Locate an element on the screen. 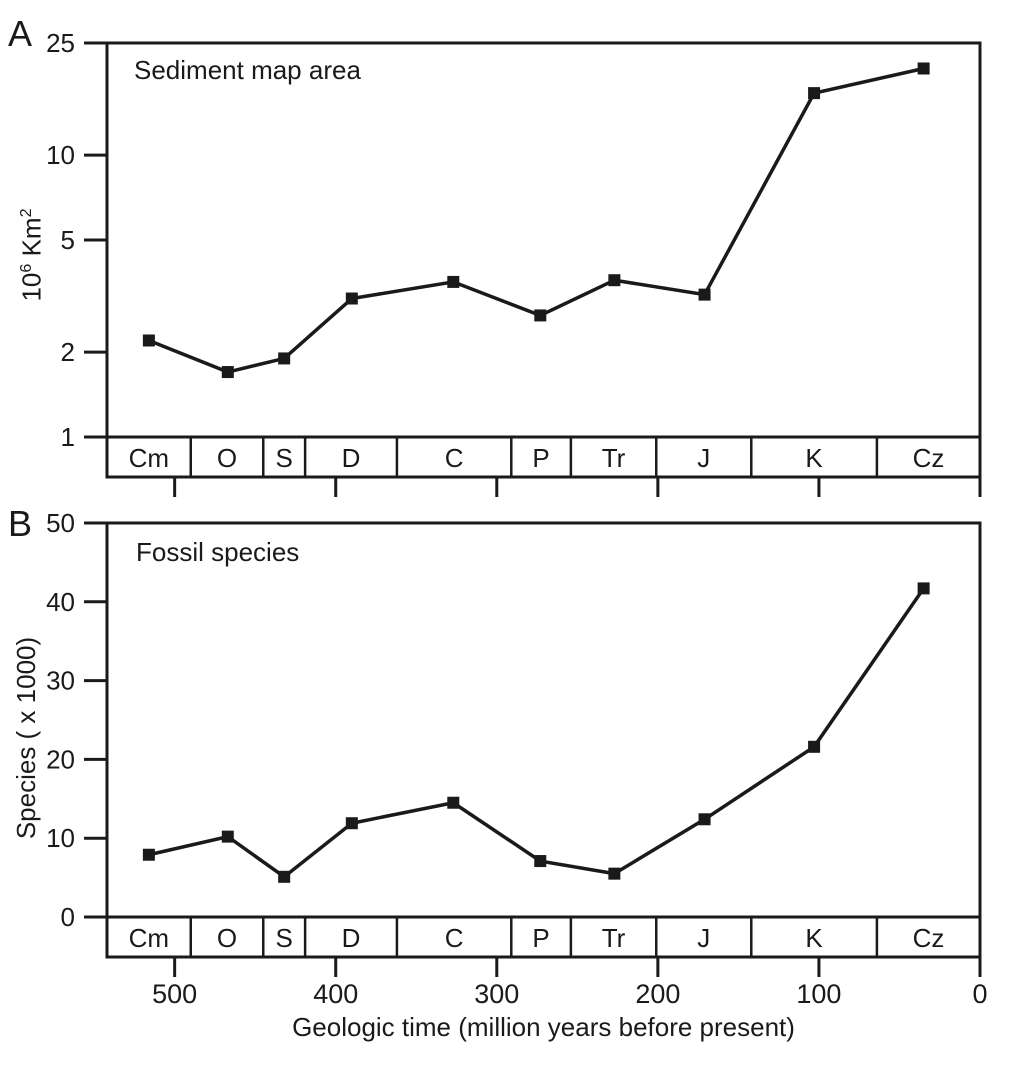 The height and width of the screenshot is (1066, 1010). panel-a-period-p: P is located at coordinates (540, 458).